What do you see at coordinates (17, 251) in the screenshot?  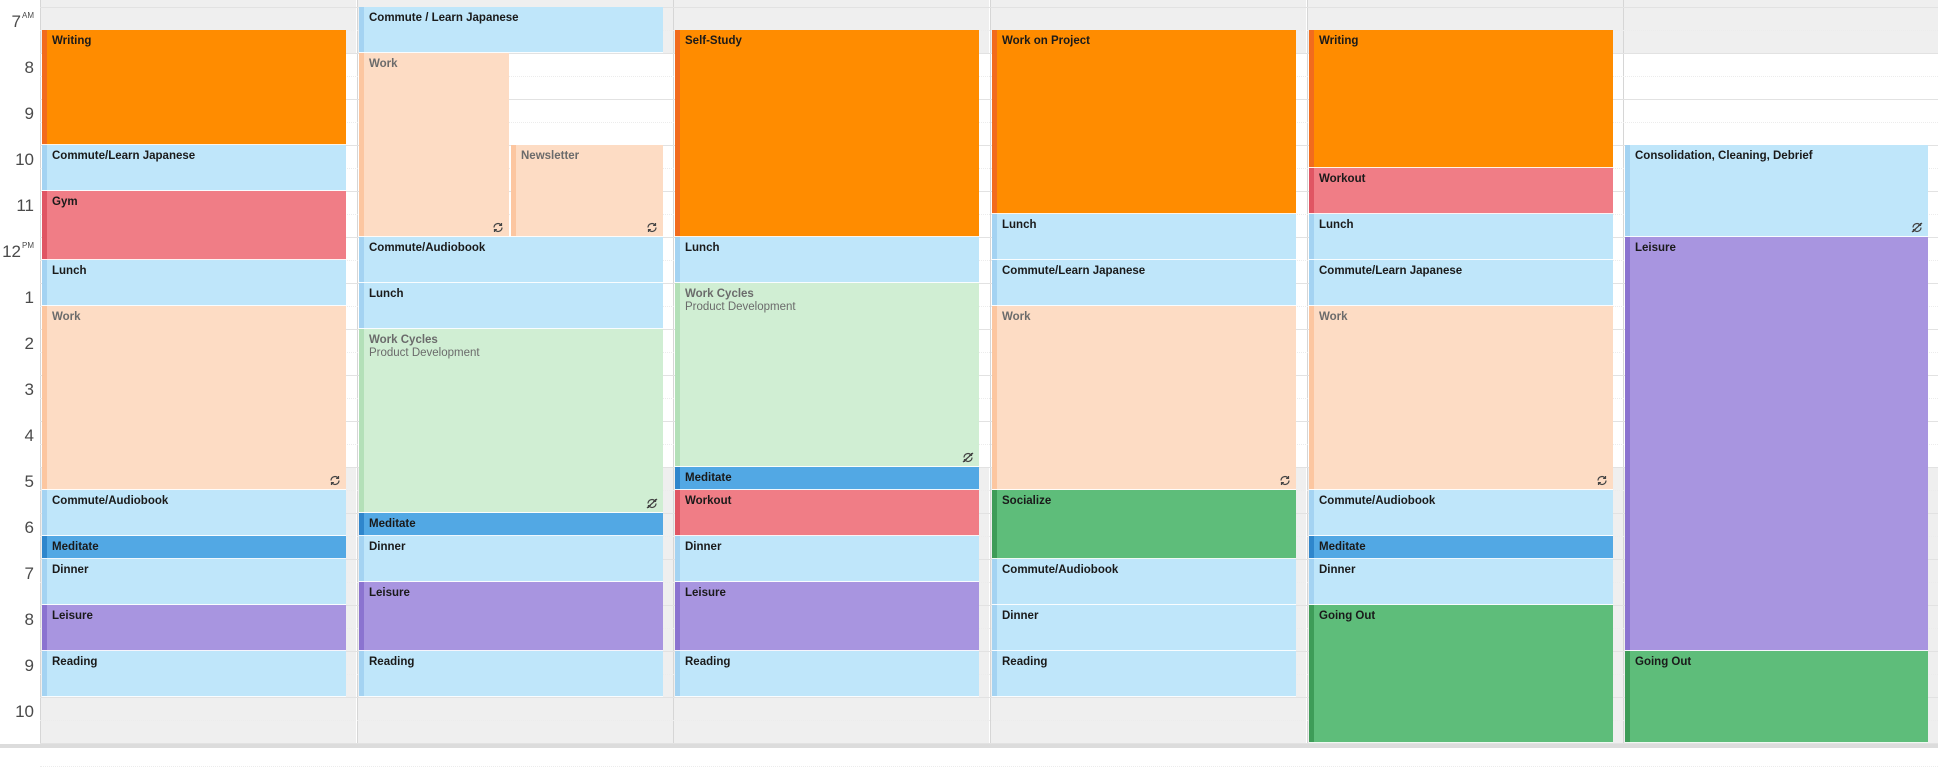 I see `hour-label: 12PM` at bounding box center [17, 251].